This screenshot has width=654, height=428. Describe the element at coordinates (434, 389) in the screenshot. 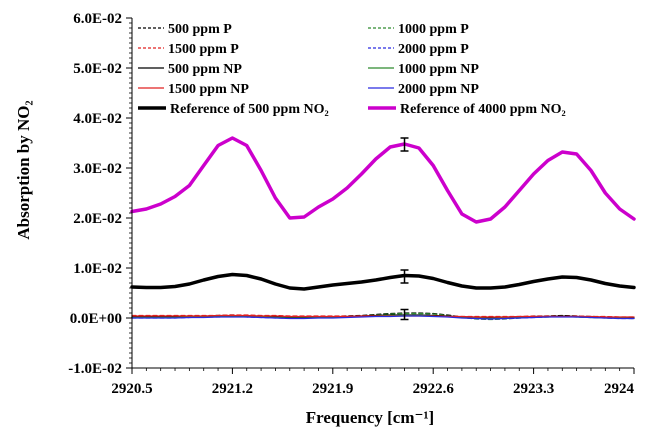

I see `x-tick-label: 2922.6` at that location.